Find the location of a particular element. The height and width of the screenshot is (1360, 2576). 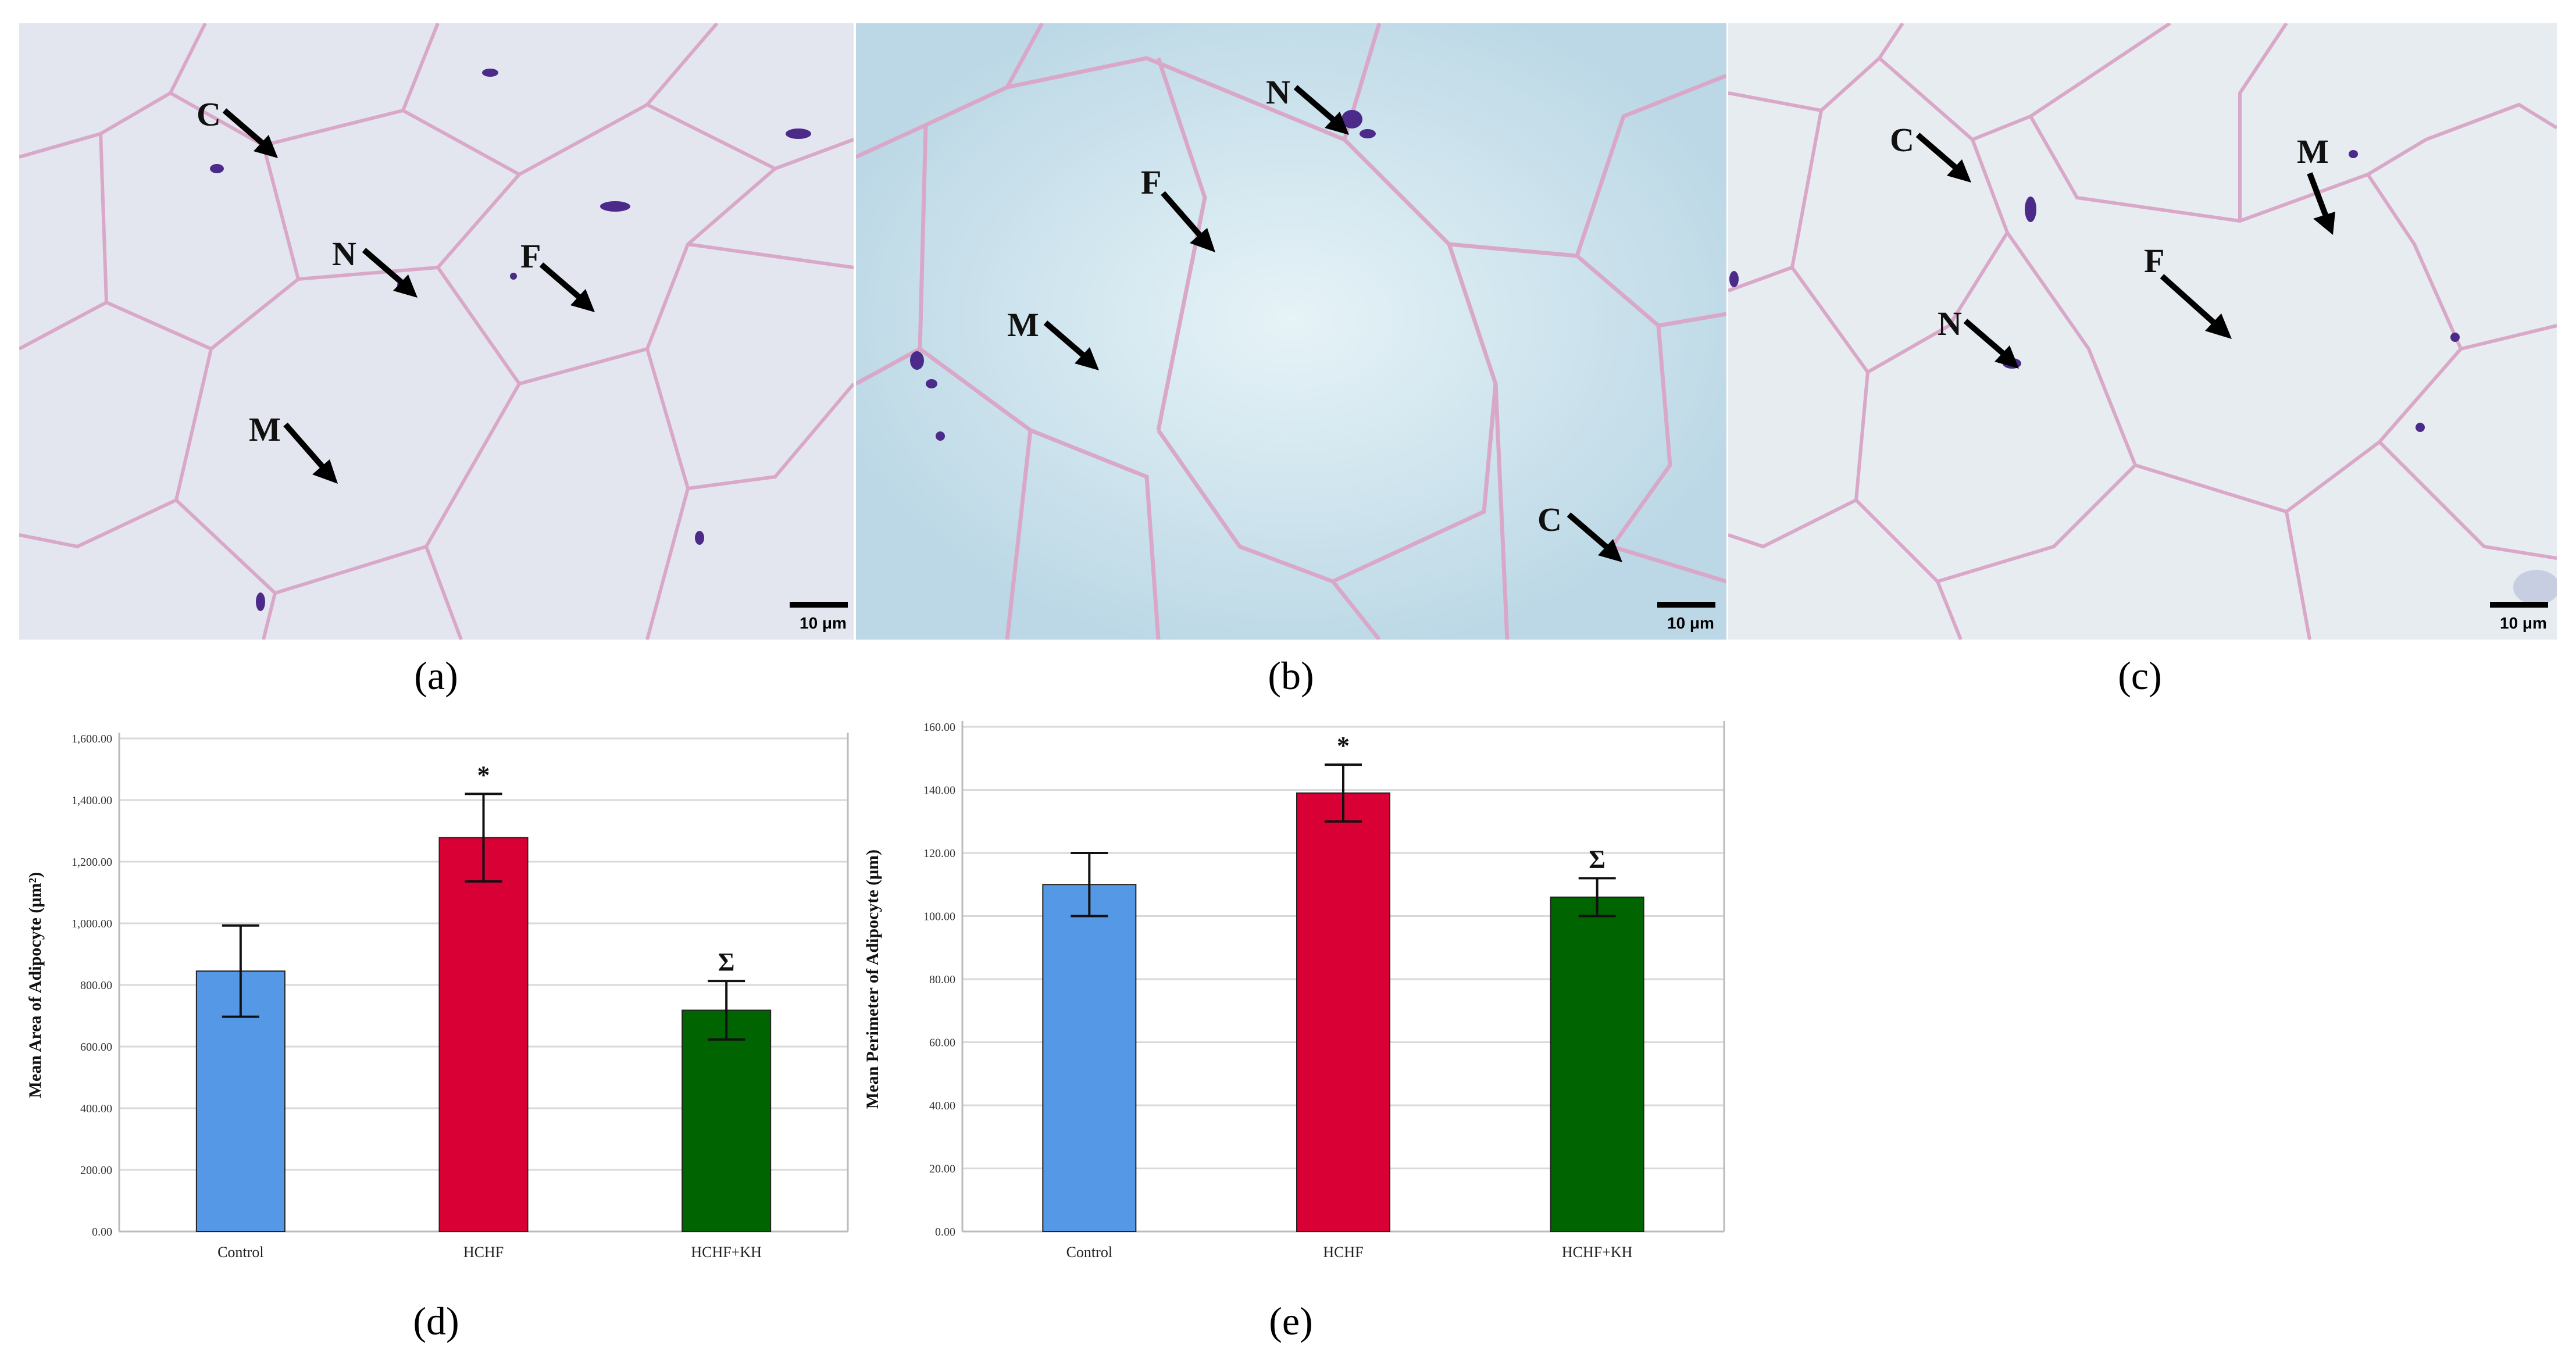

label-N-c: N is located at coordinates (1950, 323).